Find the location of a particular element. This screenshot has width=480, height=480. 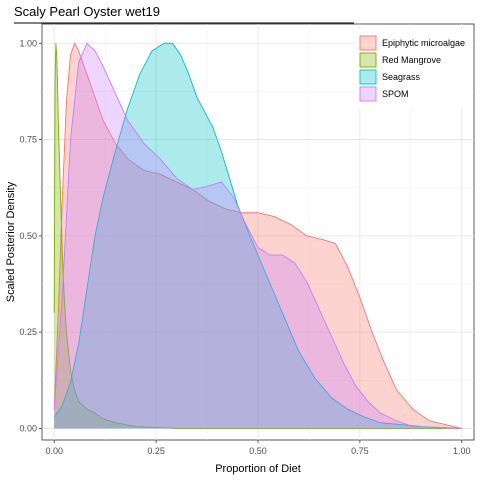

x-tick-label: 0.00 is located at coordinates (54, 451).